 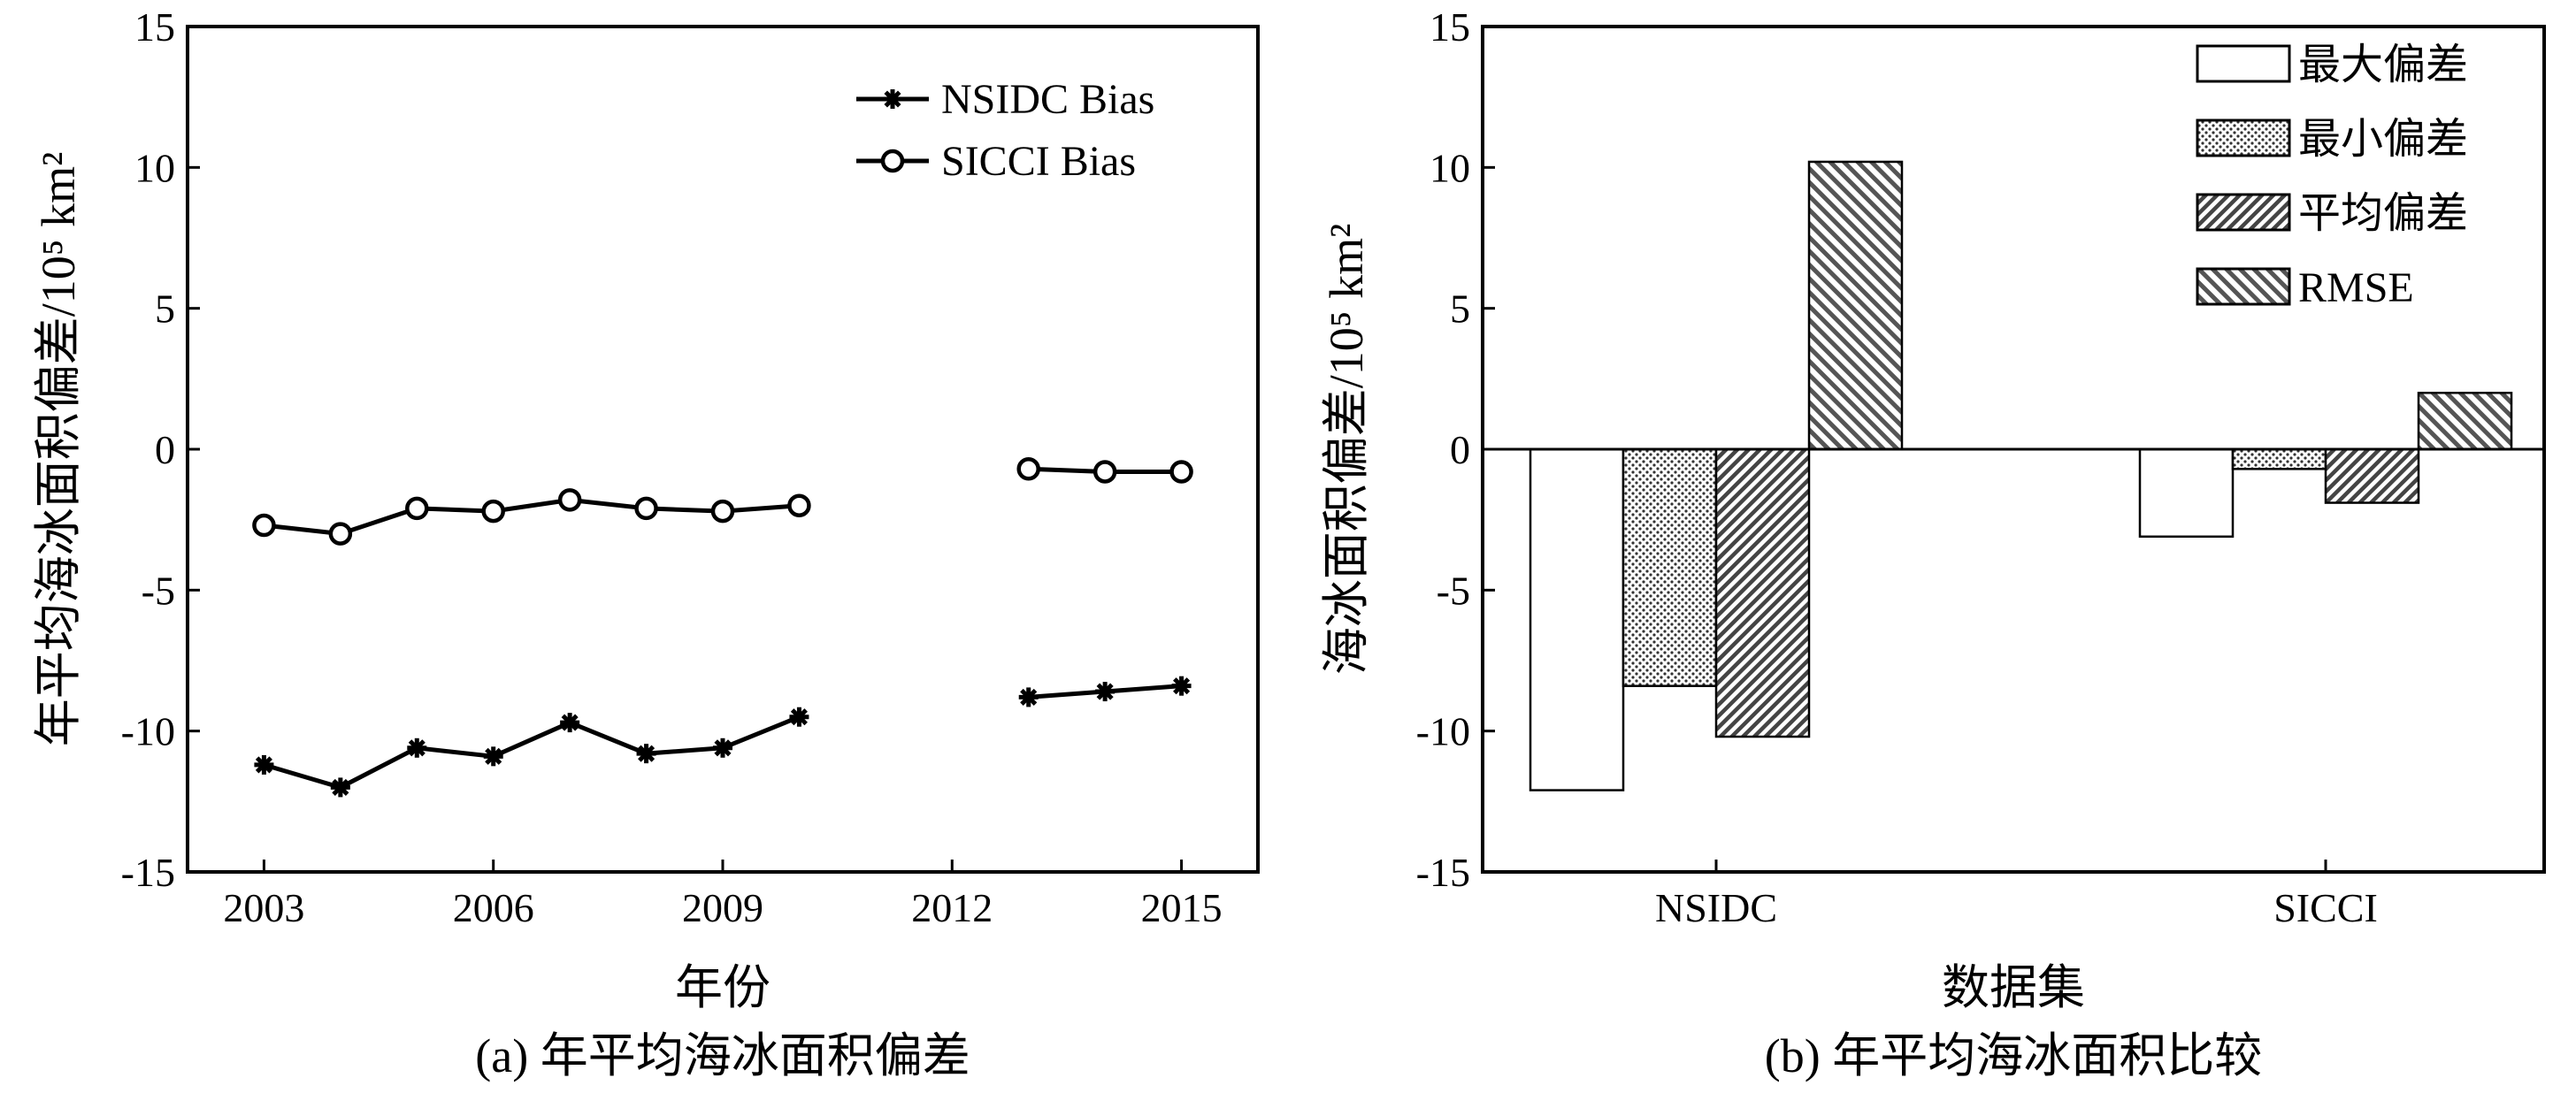 What do you see at coordinates (1005, 130) in the screenshot?
I see `panel-a-legend: NSIDC Bias SICCI Bias` at bounding box center [1005, 130].